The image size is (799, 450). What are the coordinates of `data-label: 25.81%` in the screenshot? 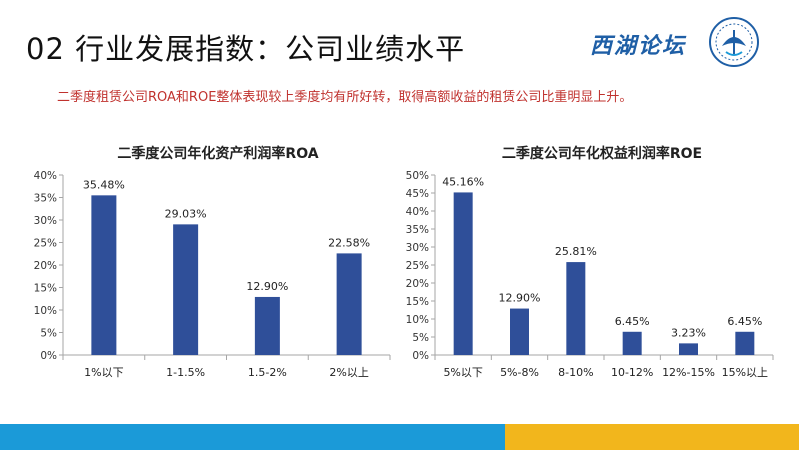 It's located at (576, 251).